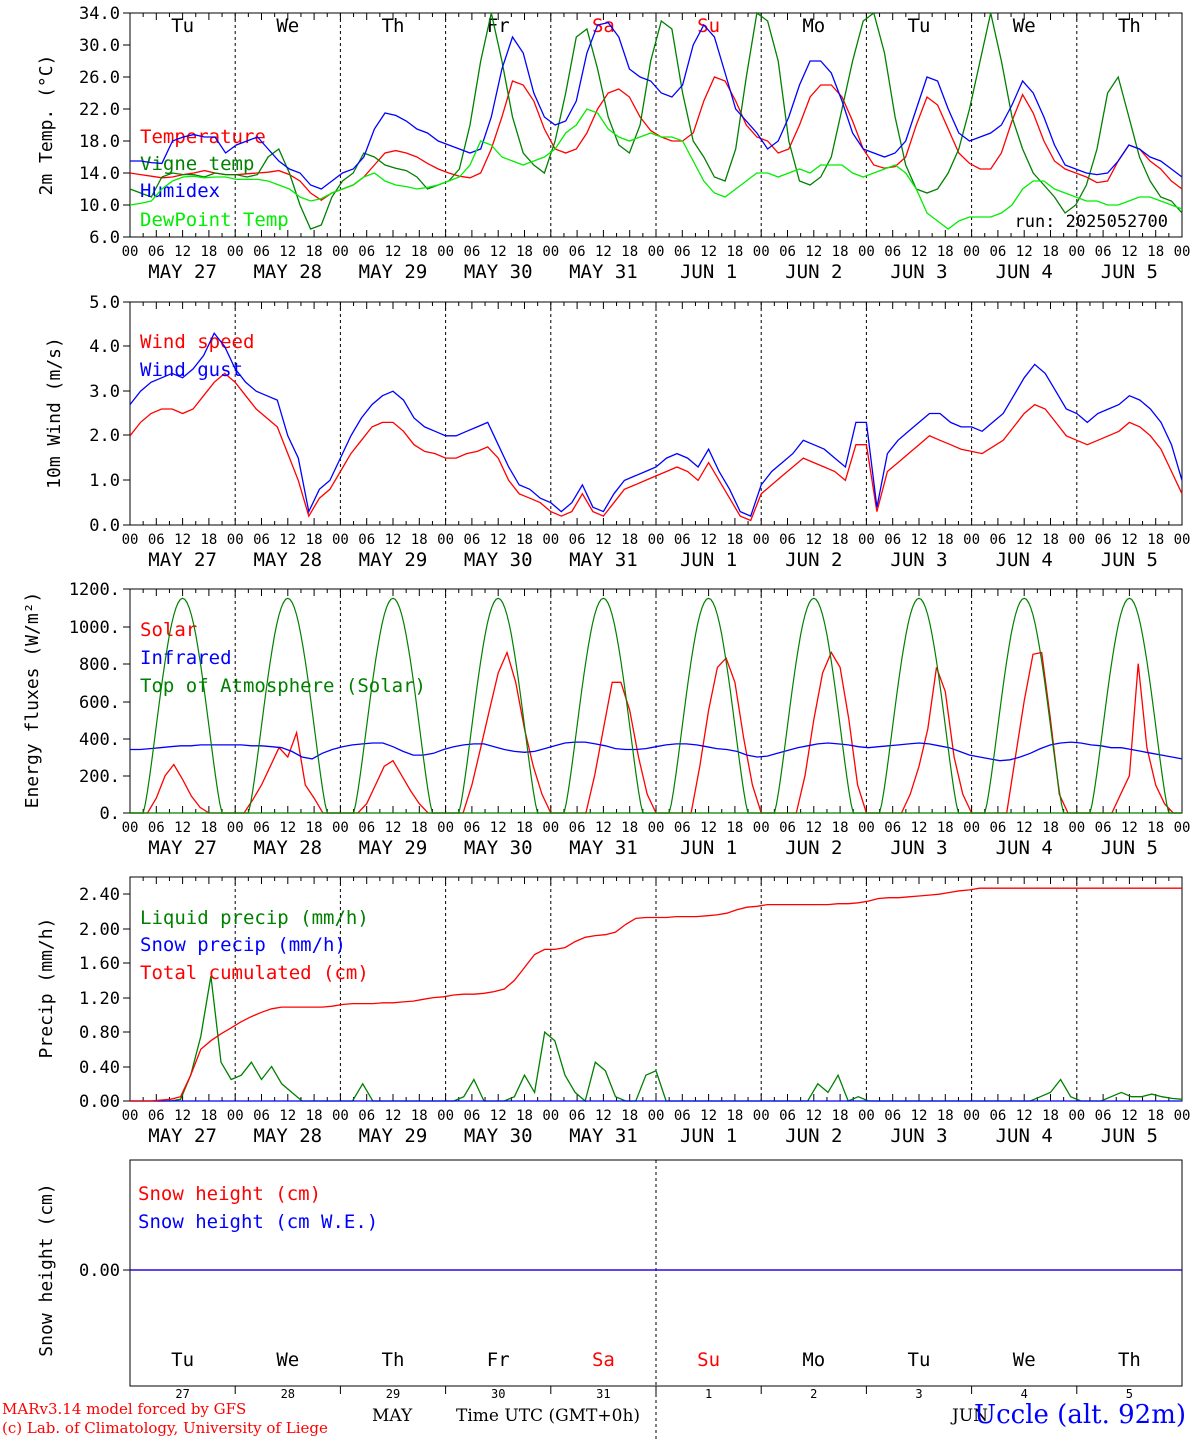  What do you see at coordinates (104, 303) in the screenshot?
I see `y-tick-label: 5.0` at bounding box center [104, 303].